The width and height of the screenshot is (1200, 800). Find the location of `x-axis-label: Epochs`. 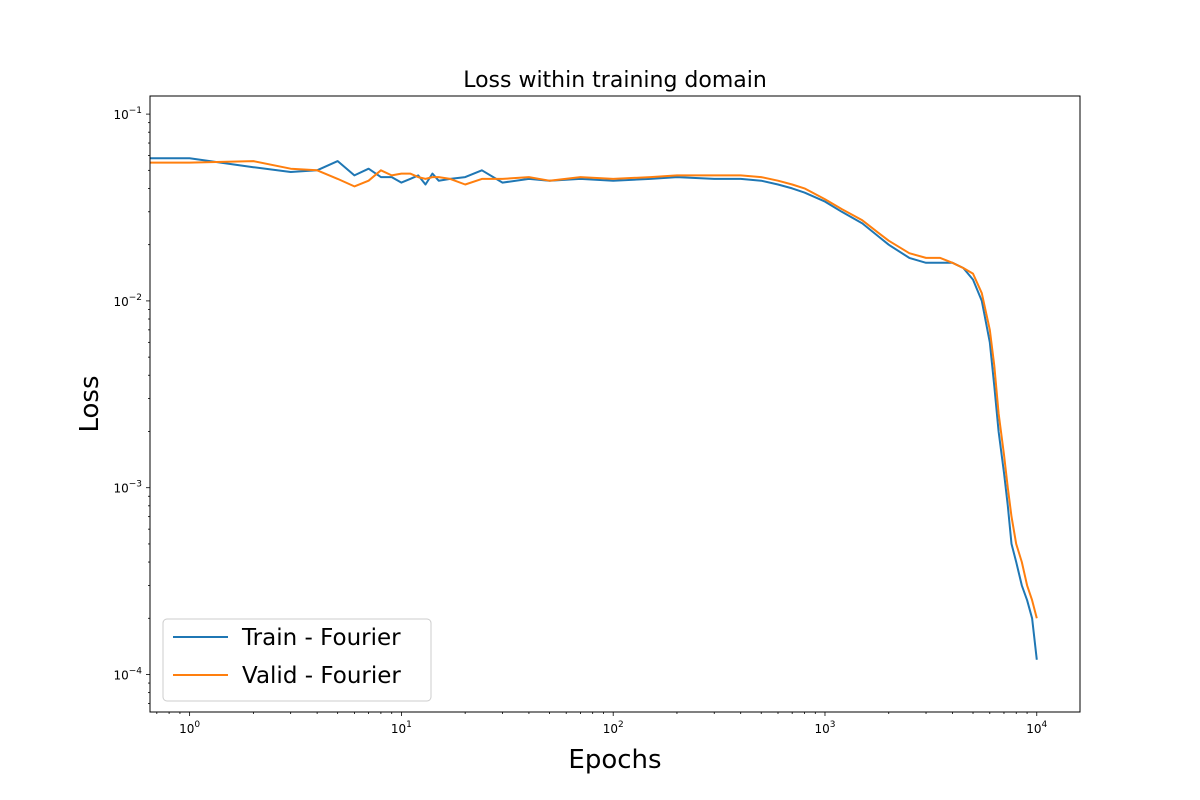

x-axis-label: Epochs is located at coordinates (614, 760).